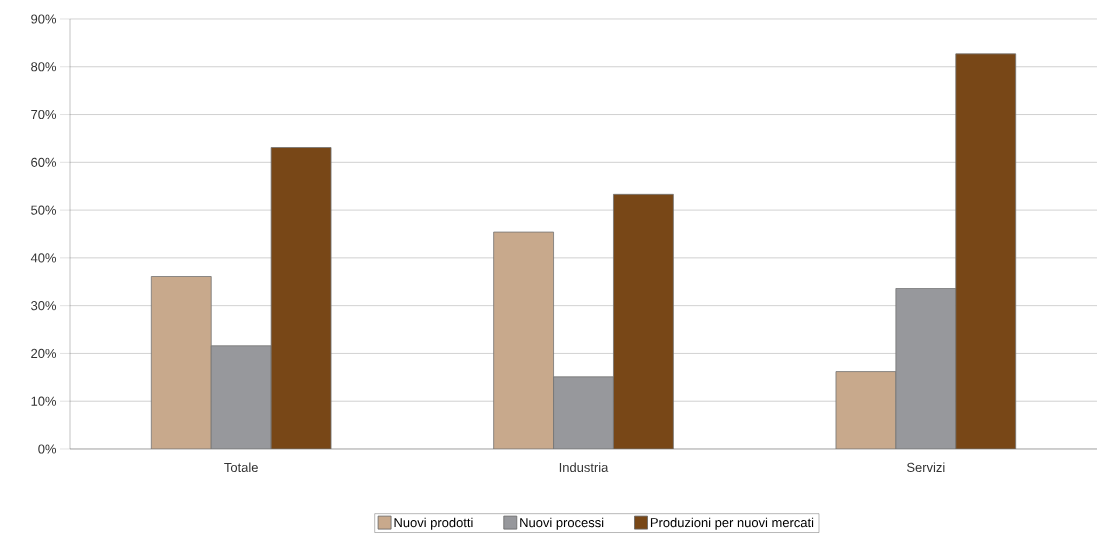  Describe the element at coordinates (44, 306) in the screenshot. I see `y-tick-label: 30%` at that location.